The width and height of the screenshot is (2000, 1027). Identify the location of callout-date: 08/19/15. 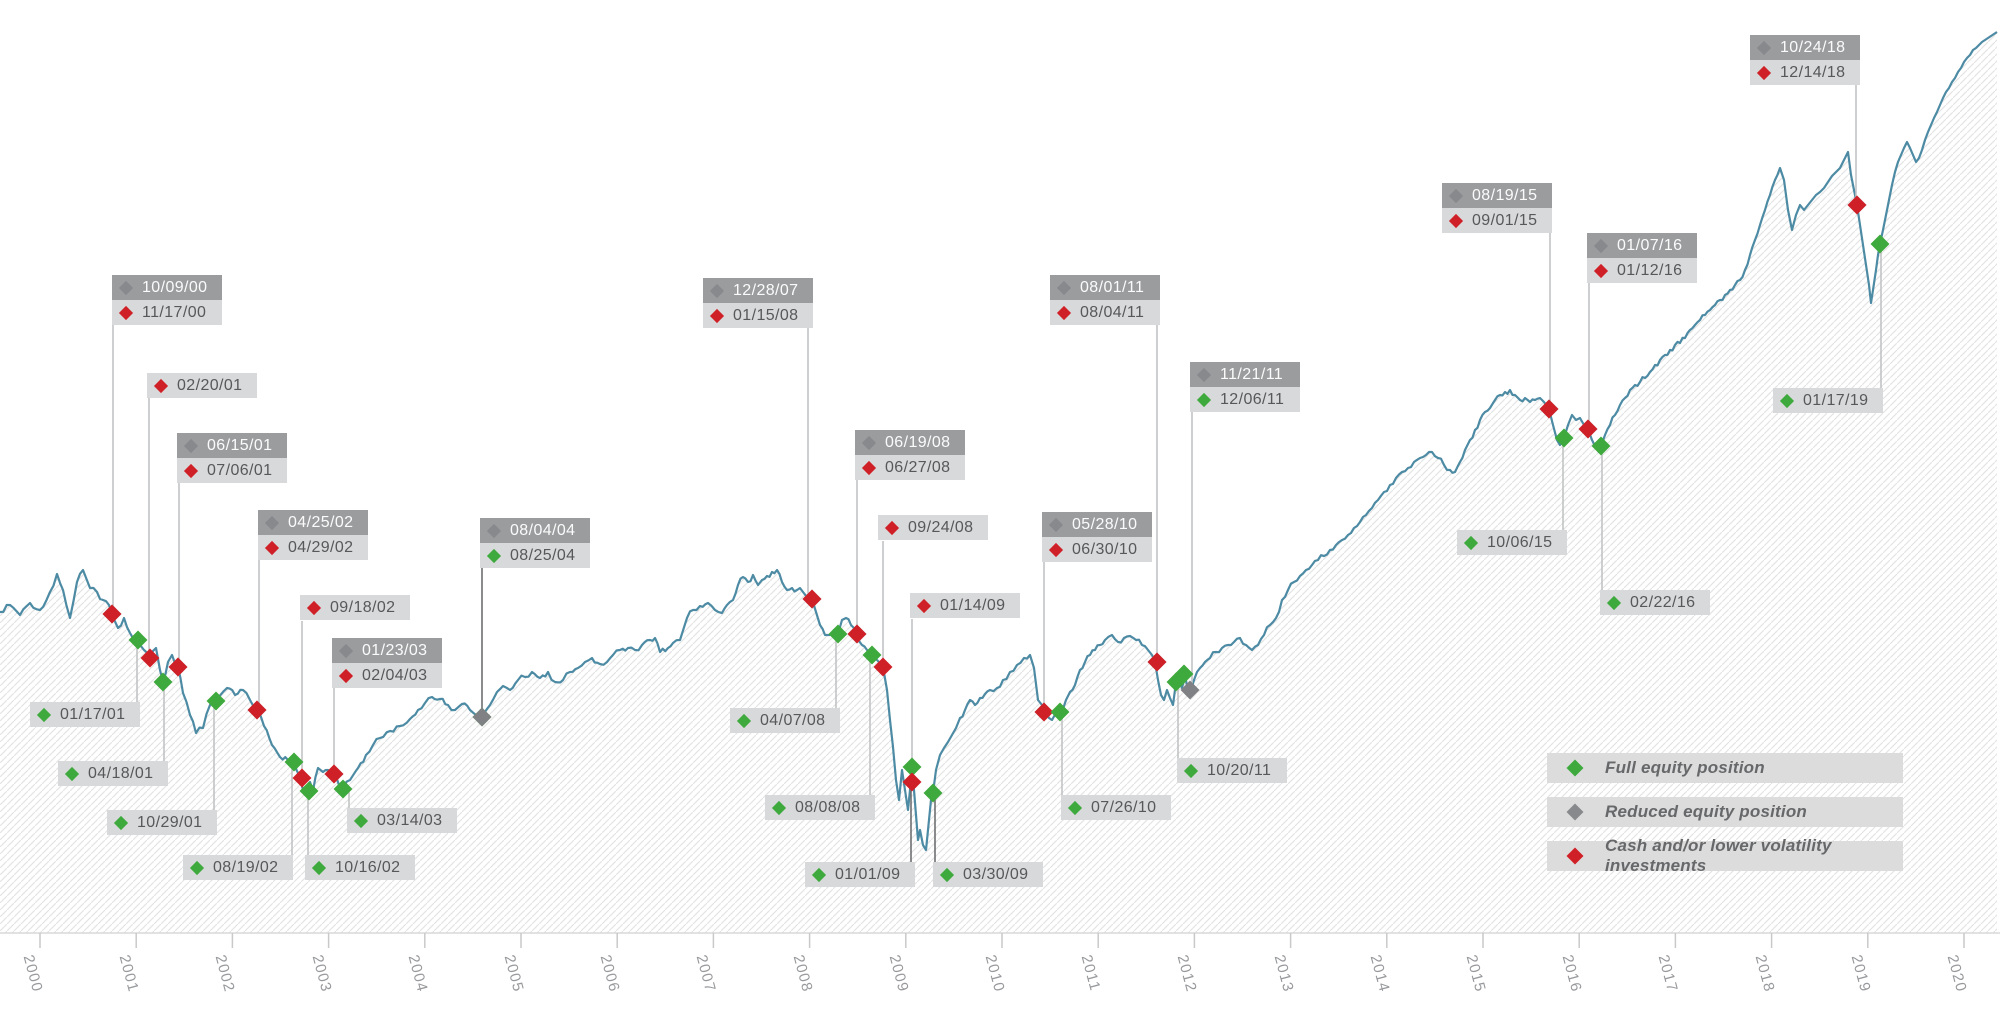
(1505, 195).